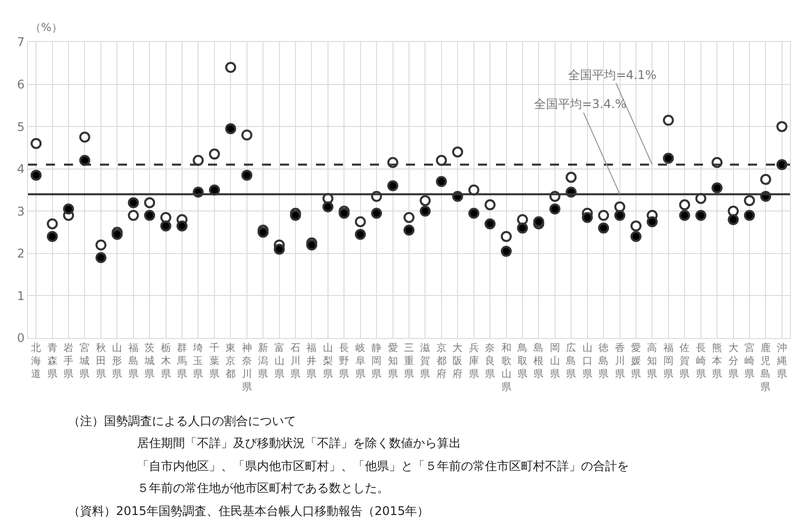 The height and width of the screenshot is (530, 811). Describe the element at coordinates (360, 361) in the screenshot. I see `x-tick-label: 岐阜県` at that location.